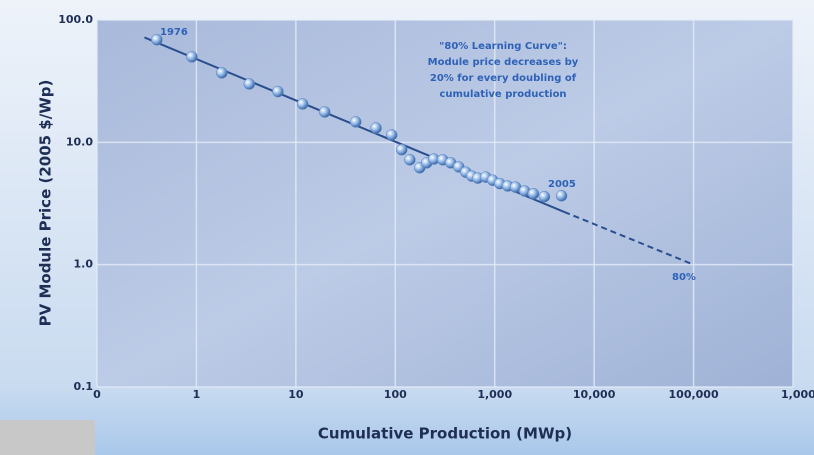  I want to click on x-tick-label: 100, so click(395, 394).